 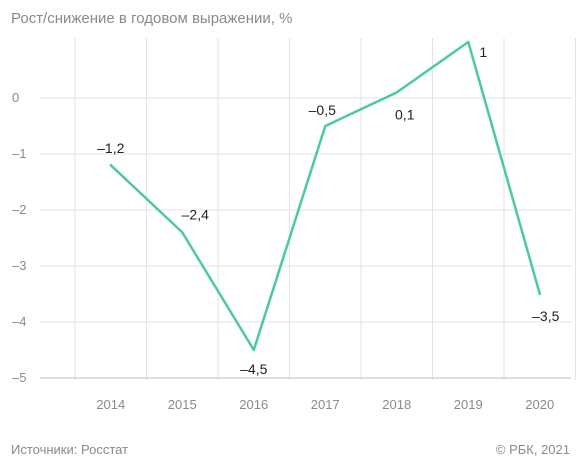 What do you see at coordinates (19, 153) in the screenshot?
I see `y-tick-label: –1` at bounding box center [19, 153].